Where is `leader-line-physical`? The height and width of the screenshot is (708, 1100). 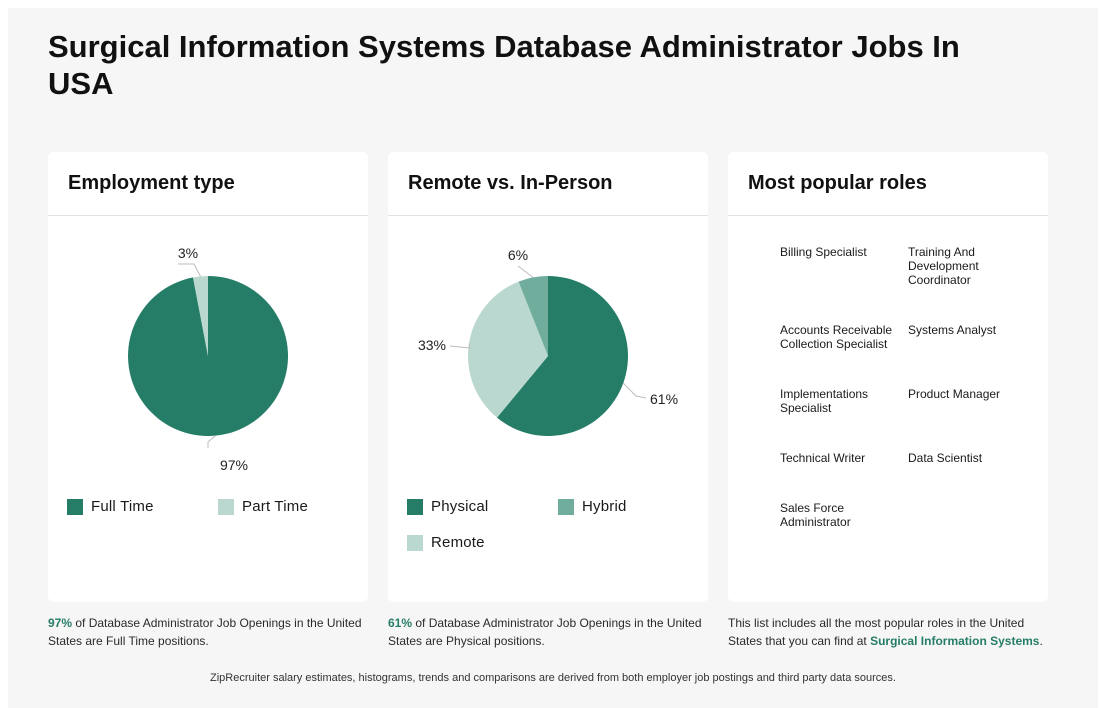 leader-line-physical is located at coordinates (634, 390).